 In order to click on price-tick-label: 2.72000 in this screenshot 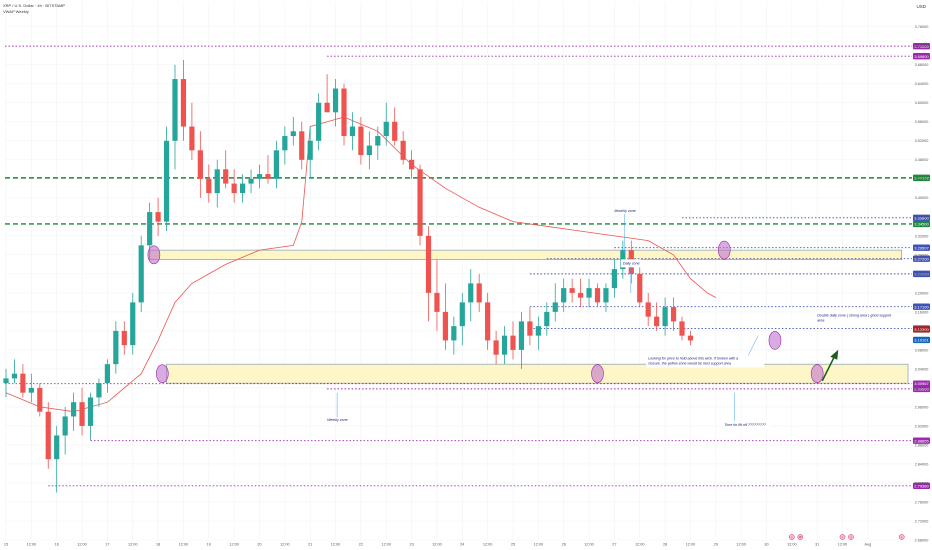, I will do `click(922, 521)`.